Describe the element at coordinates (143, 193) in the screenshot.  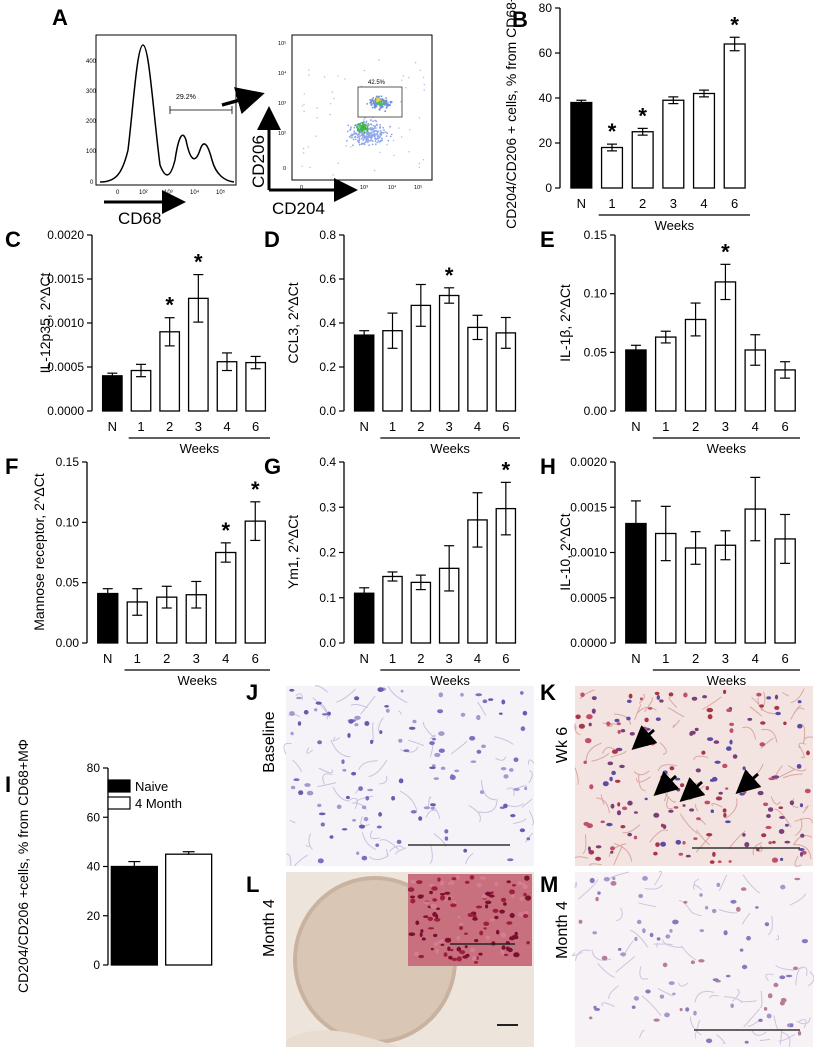
I see `svg-text: 10²` at that location.